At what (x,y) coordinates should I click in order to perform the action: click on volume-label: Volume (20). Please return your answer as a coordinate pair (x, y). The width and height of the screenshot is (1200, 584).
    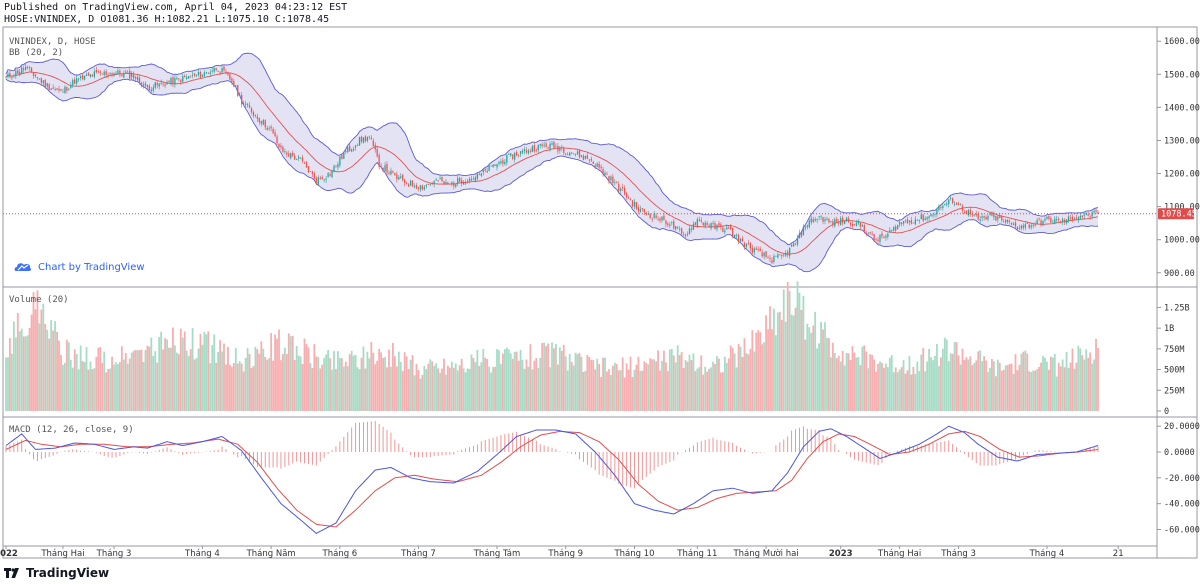
    Looking at the image, I should click on (39, 300).